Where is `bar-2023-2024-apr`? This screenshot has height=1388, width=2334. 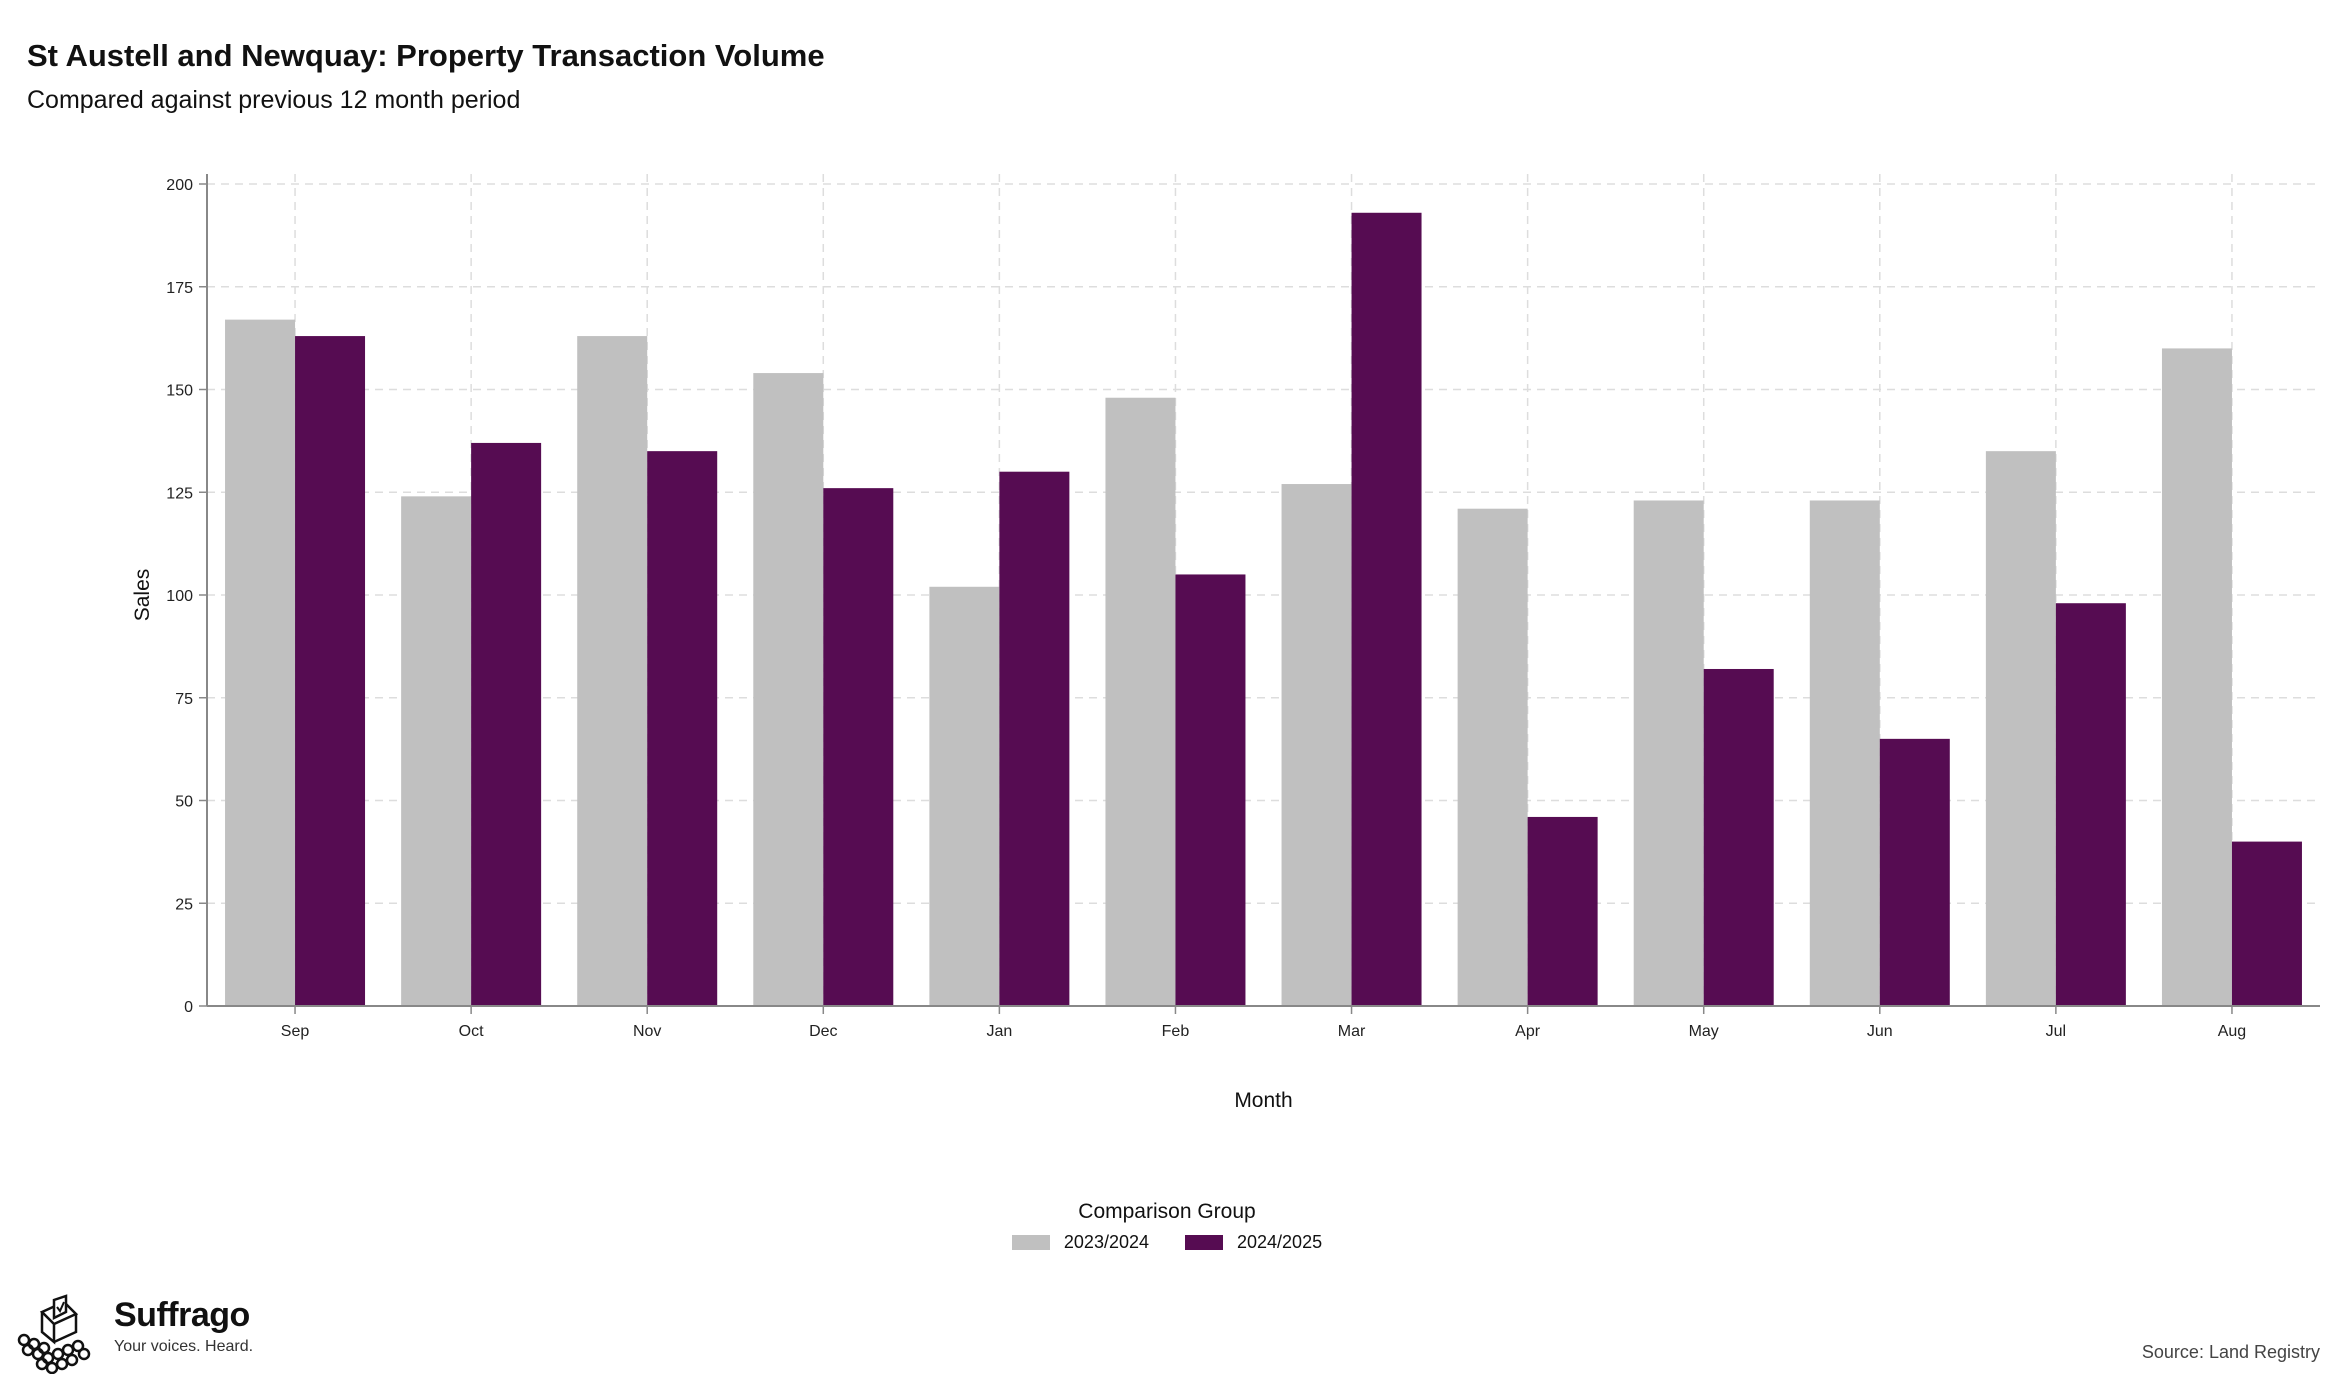 bar-2023-2024-apr is located at coordinates (1492, 757).